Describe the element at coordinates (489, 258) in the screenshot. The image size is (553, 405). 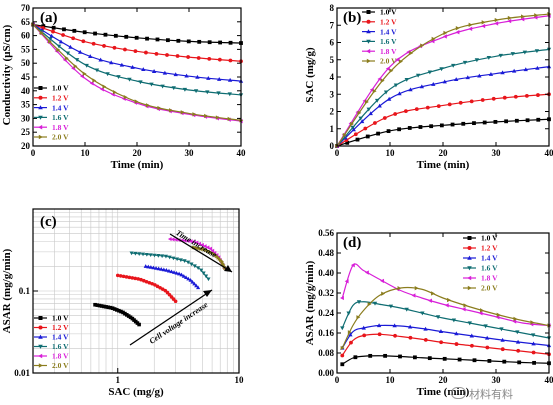
I see `legend-label: 1.4 V` at that location.